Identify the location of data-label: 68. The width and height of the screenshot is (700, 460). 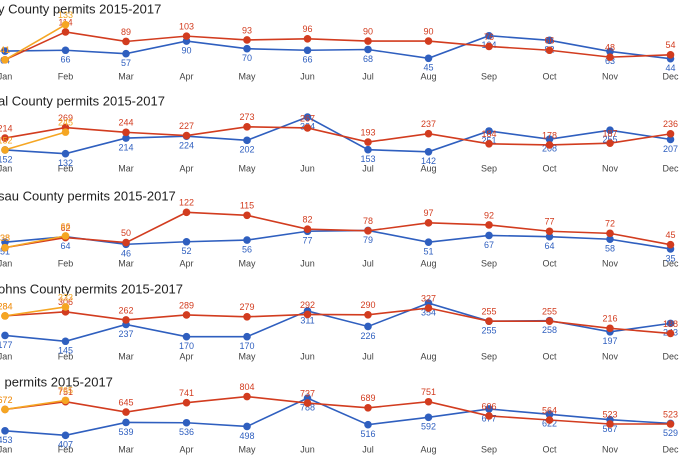
(368, 59).